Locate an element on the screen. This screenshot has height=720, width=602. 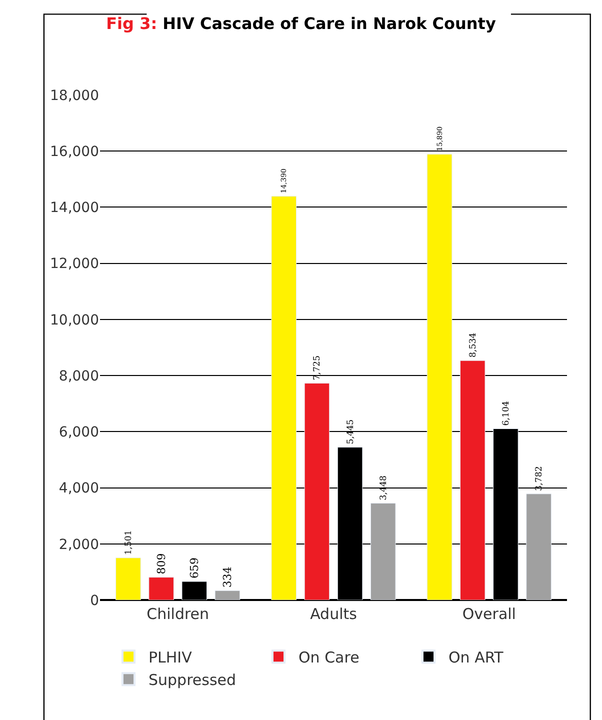
legend-label: PLHIV is located at coordinates (170, 657).